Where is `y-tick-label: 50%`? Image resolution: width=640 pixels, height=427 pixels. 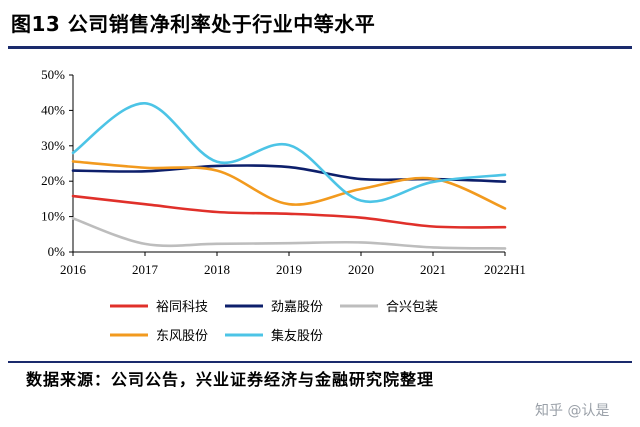 y-tick-label: 50% is located at coordinates (53, 74).